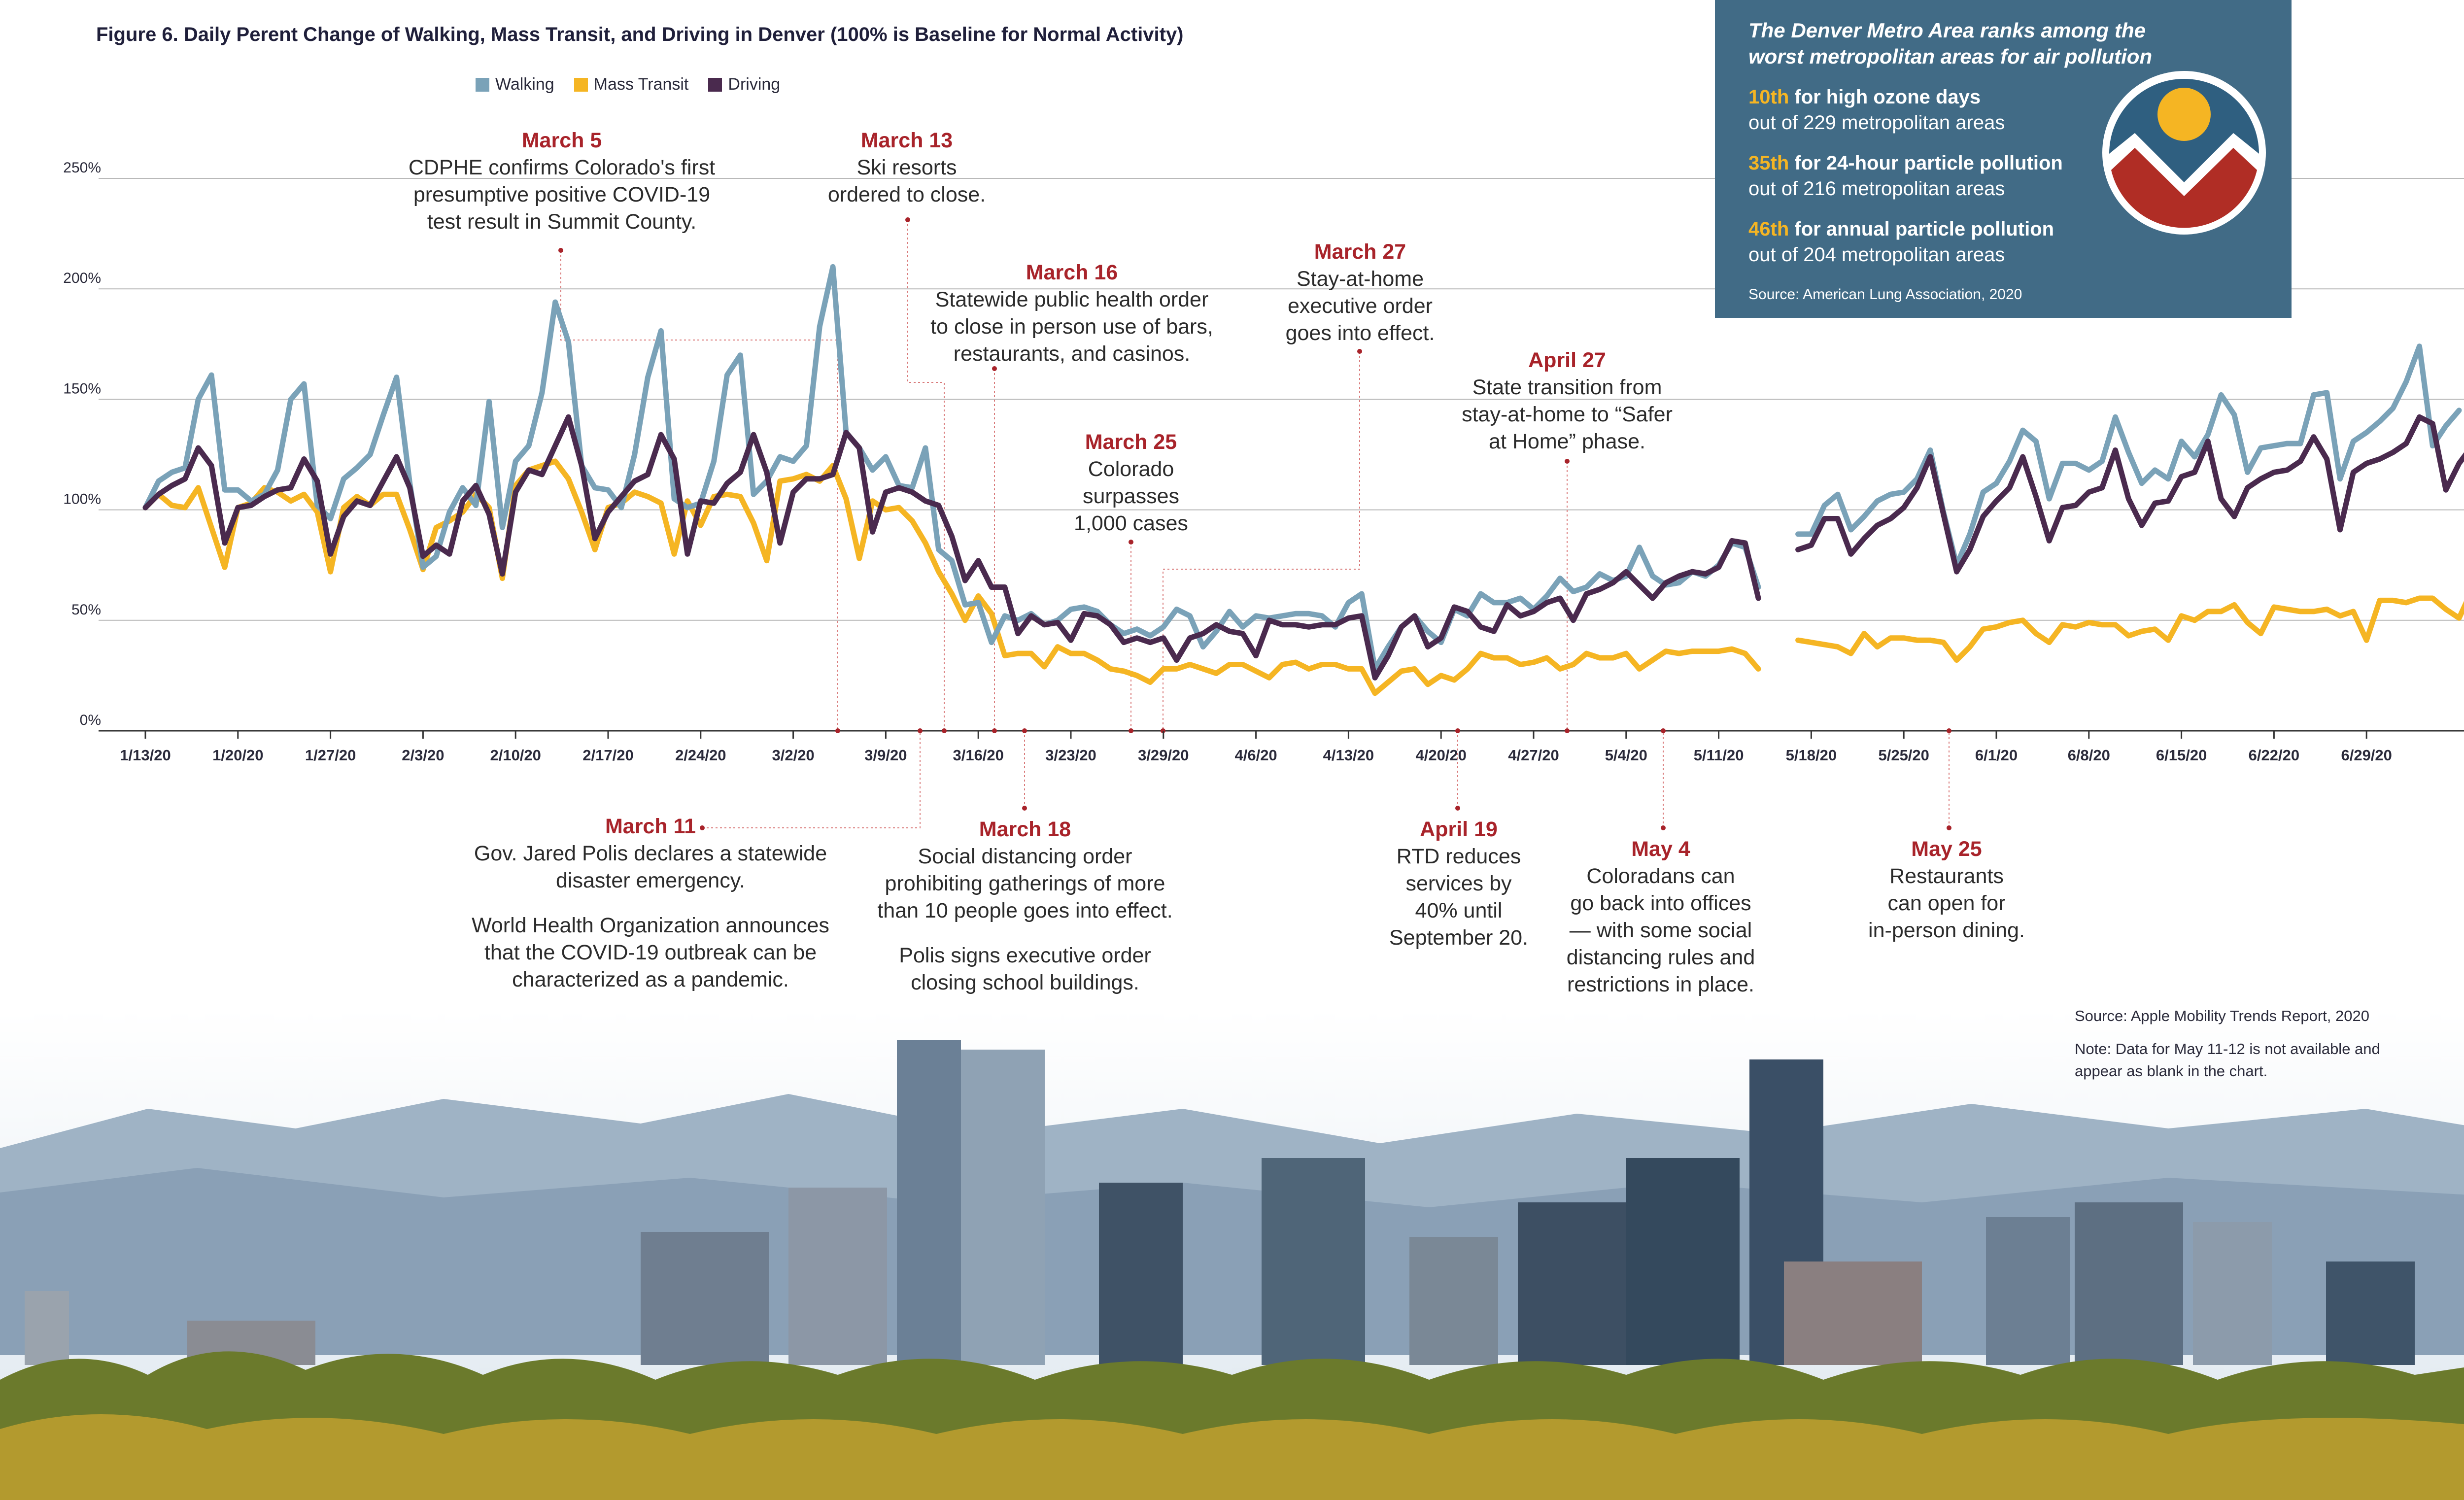  Describe the element at coordinates (1660, 903) in the screenshot. I see `annotation-line: go back into offices` at that location.